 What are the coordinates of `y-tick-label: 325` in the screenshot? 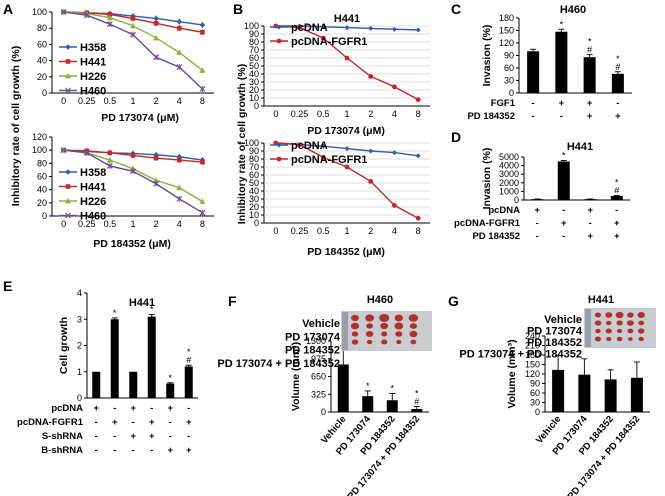 It's located at (318, 394).